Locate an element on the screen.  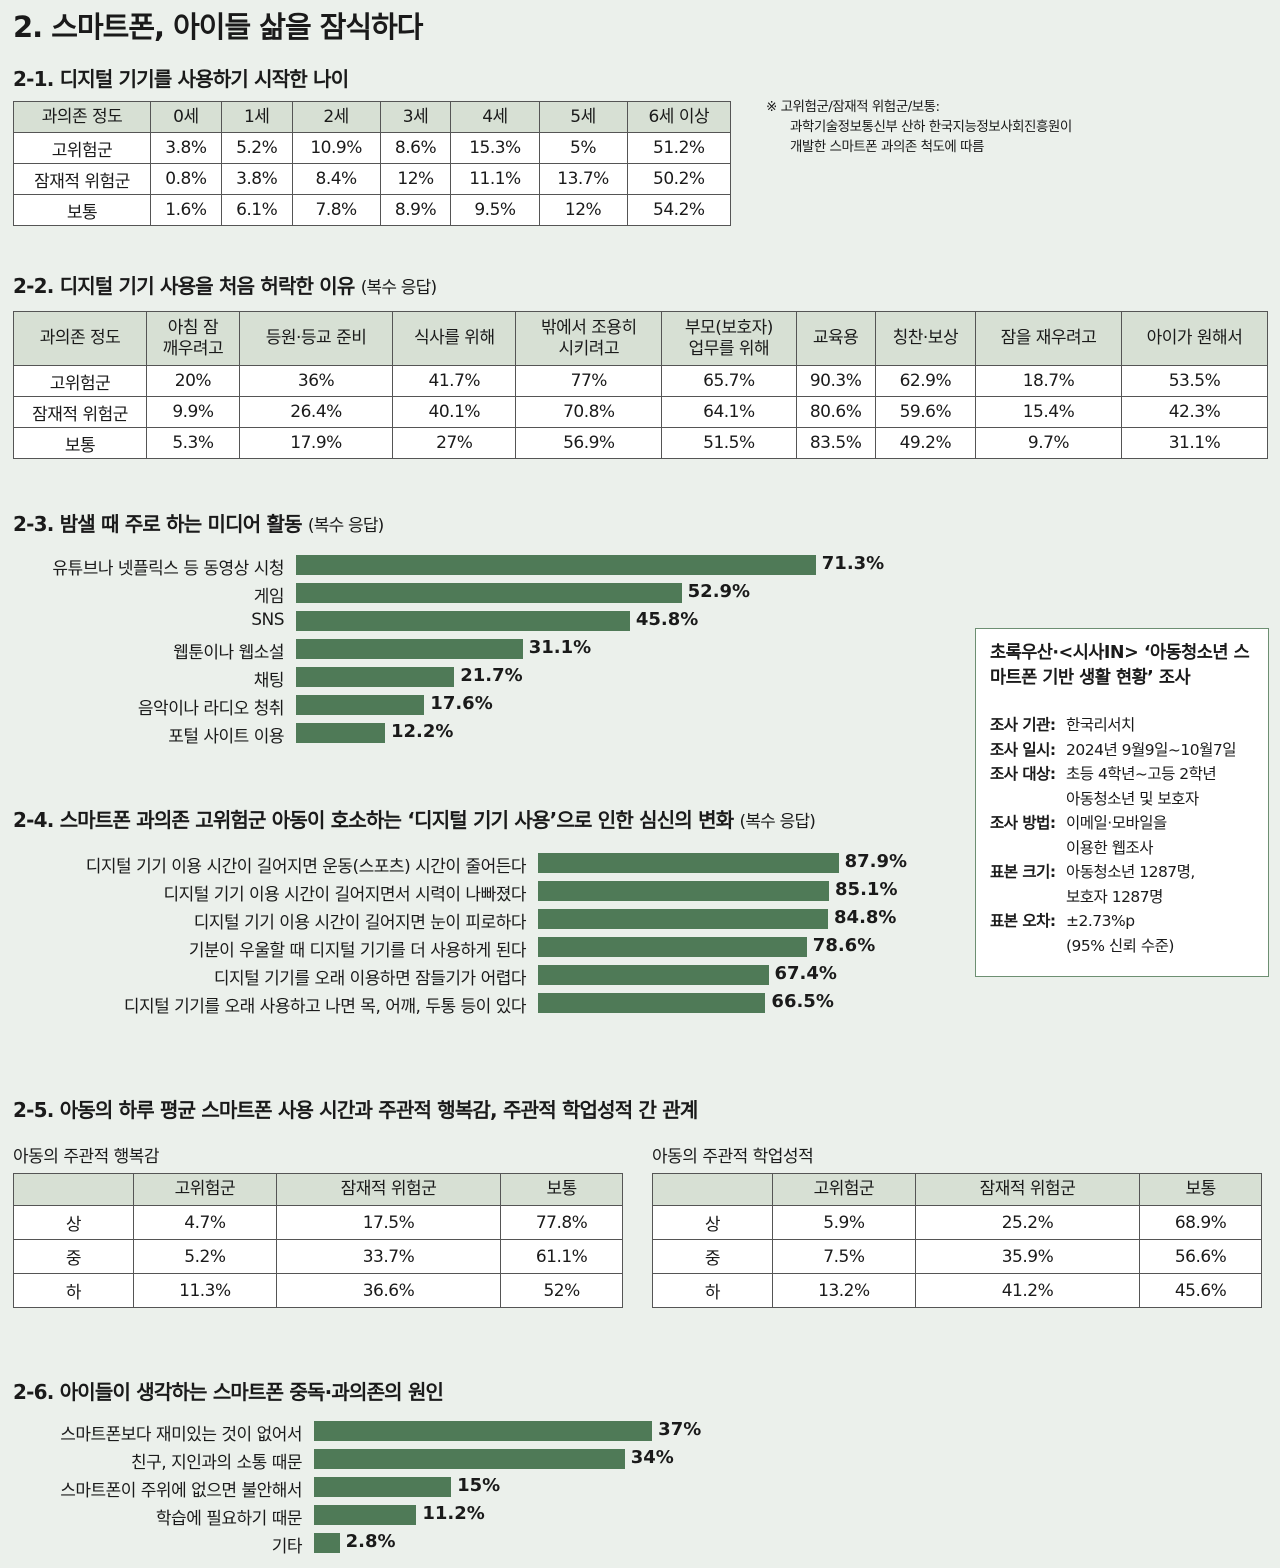
bar-value-label: 66.5% is located at coordinates (802, 1001).